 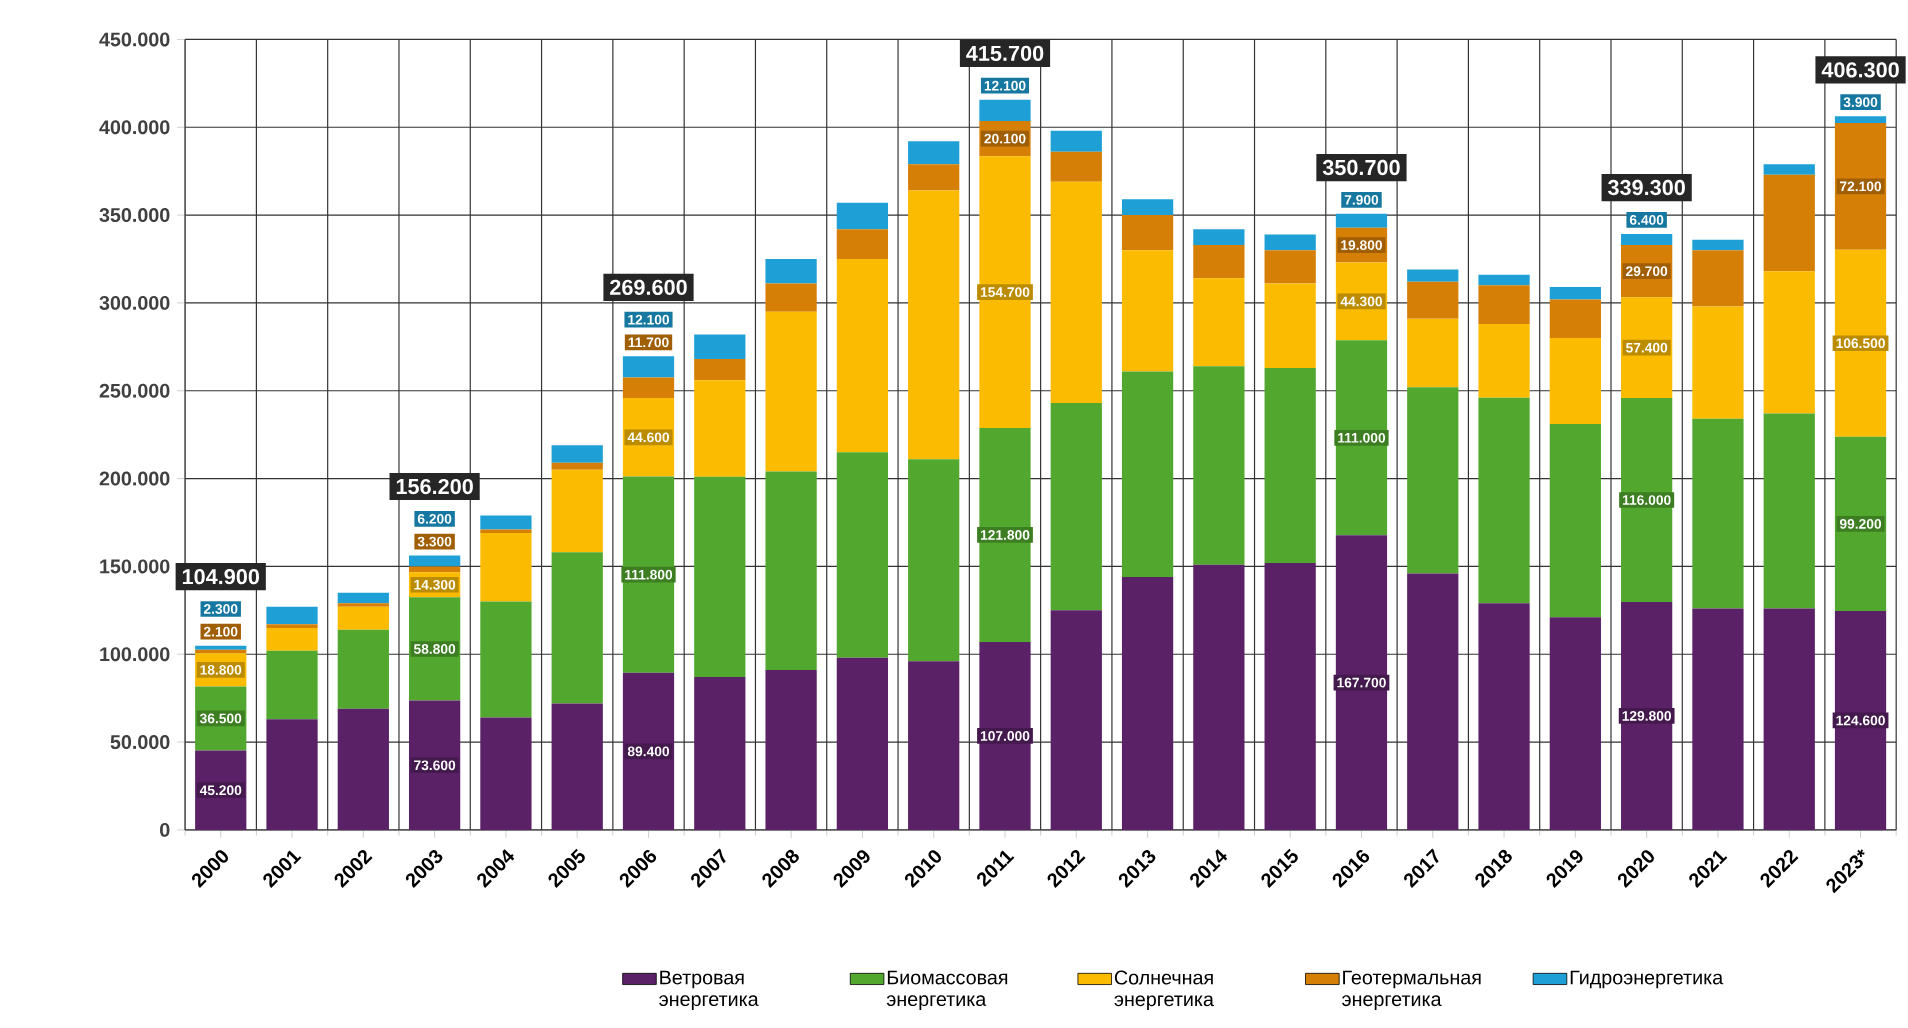 What do you see at coordinates (135, 566) in the screenshot?
I see `y-tick-label: 150.000` at bounding box center [135, 566].